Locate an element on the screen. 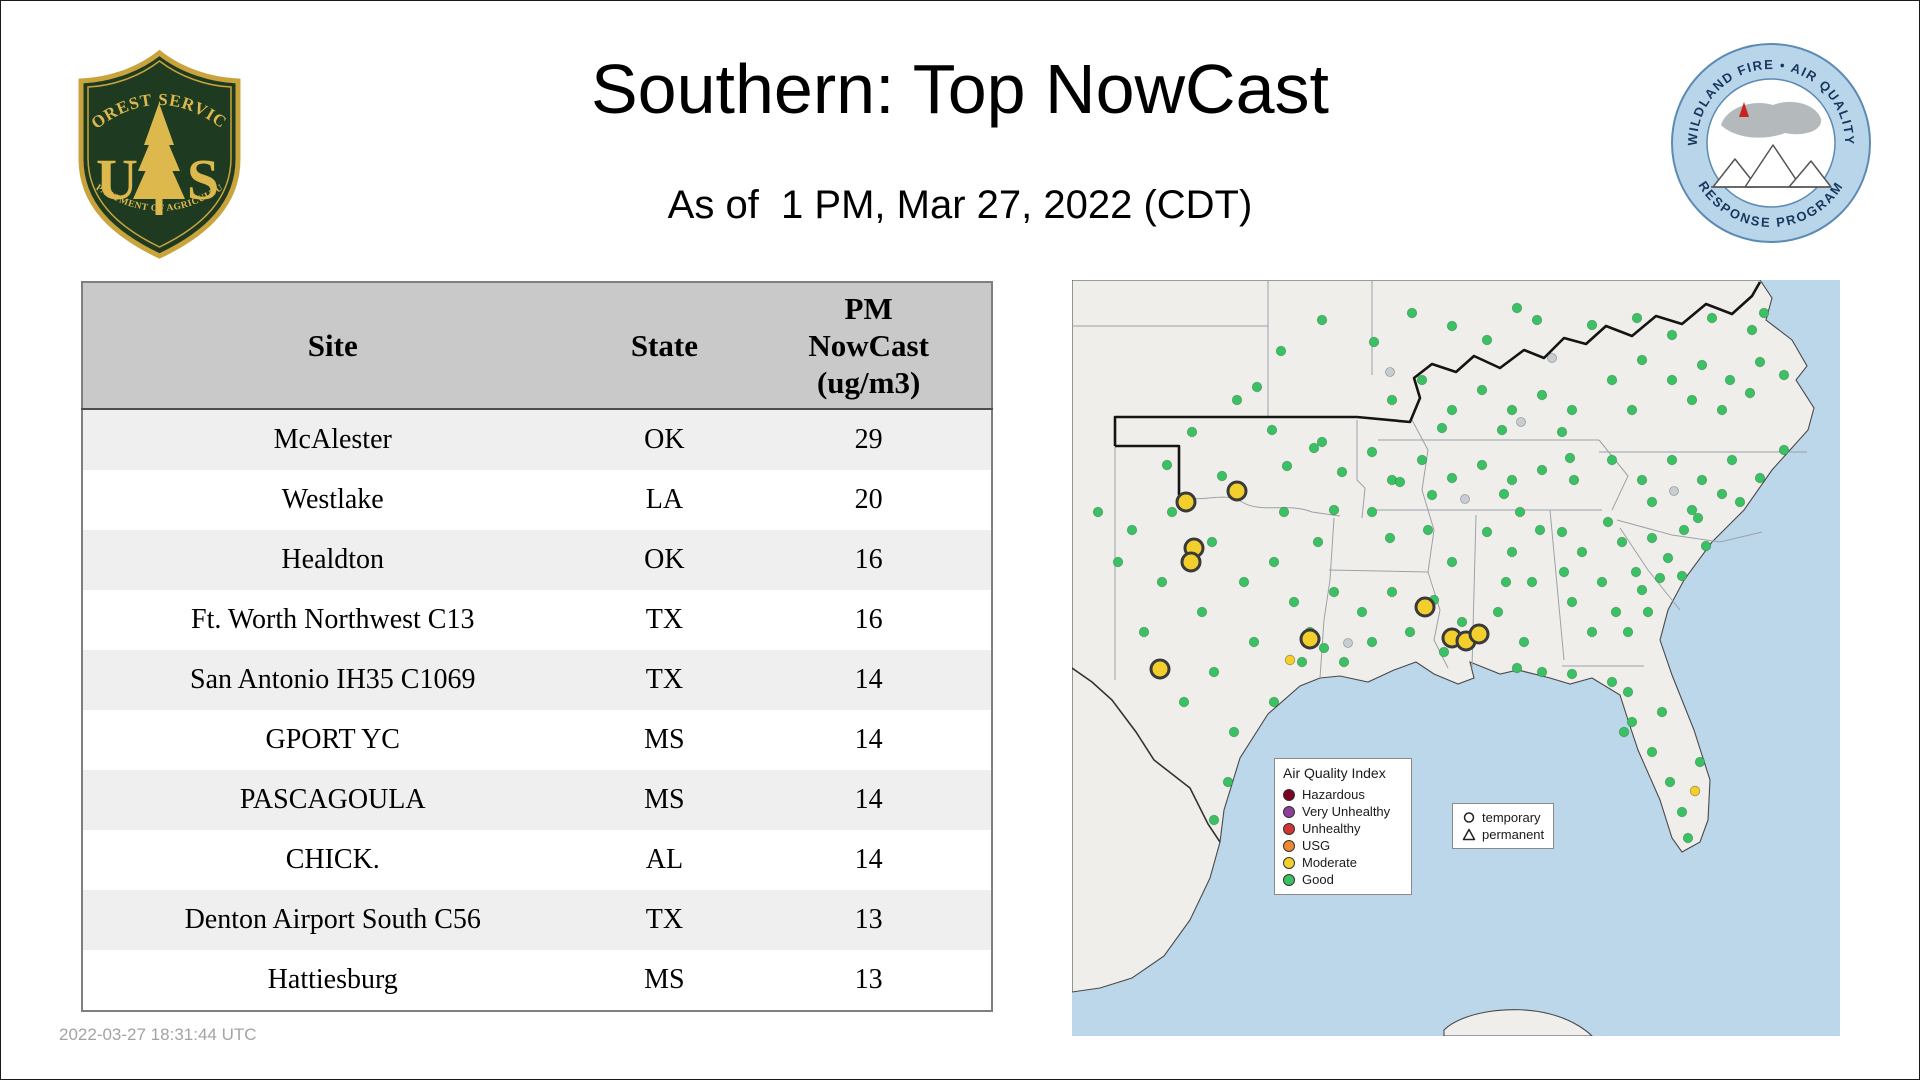  page-subtitle: As of 1 PM, Mar 27, 2022 (CDT) is located at coordinates (960, 205).